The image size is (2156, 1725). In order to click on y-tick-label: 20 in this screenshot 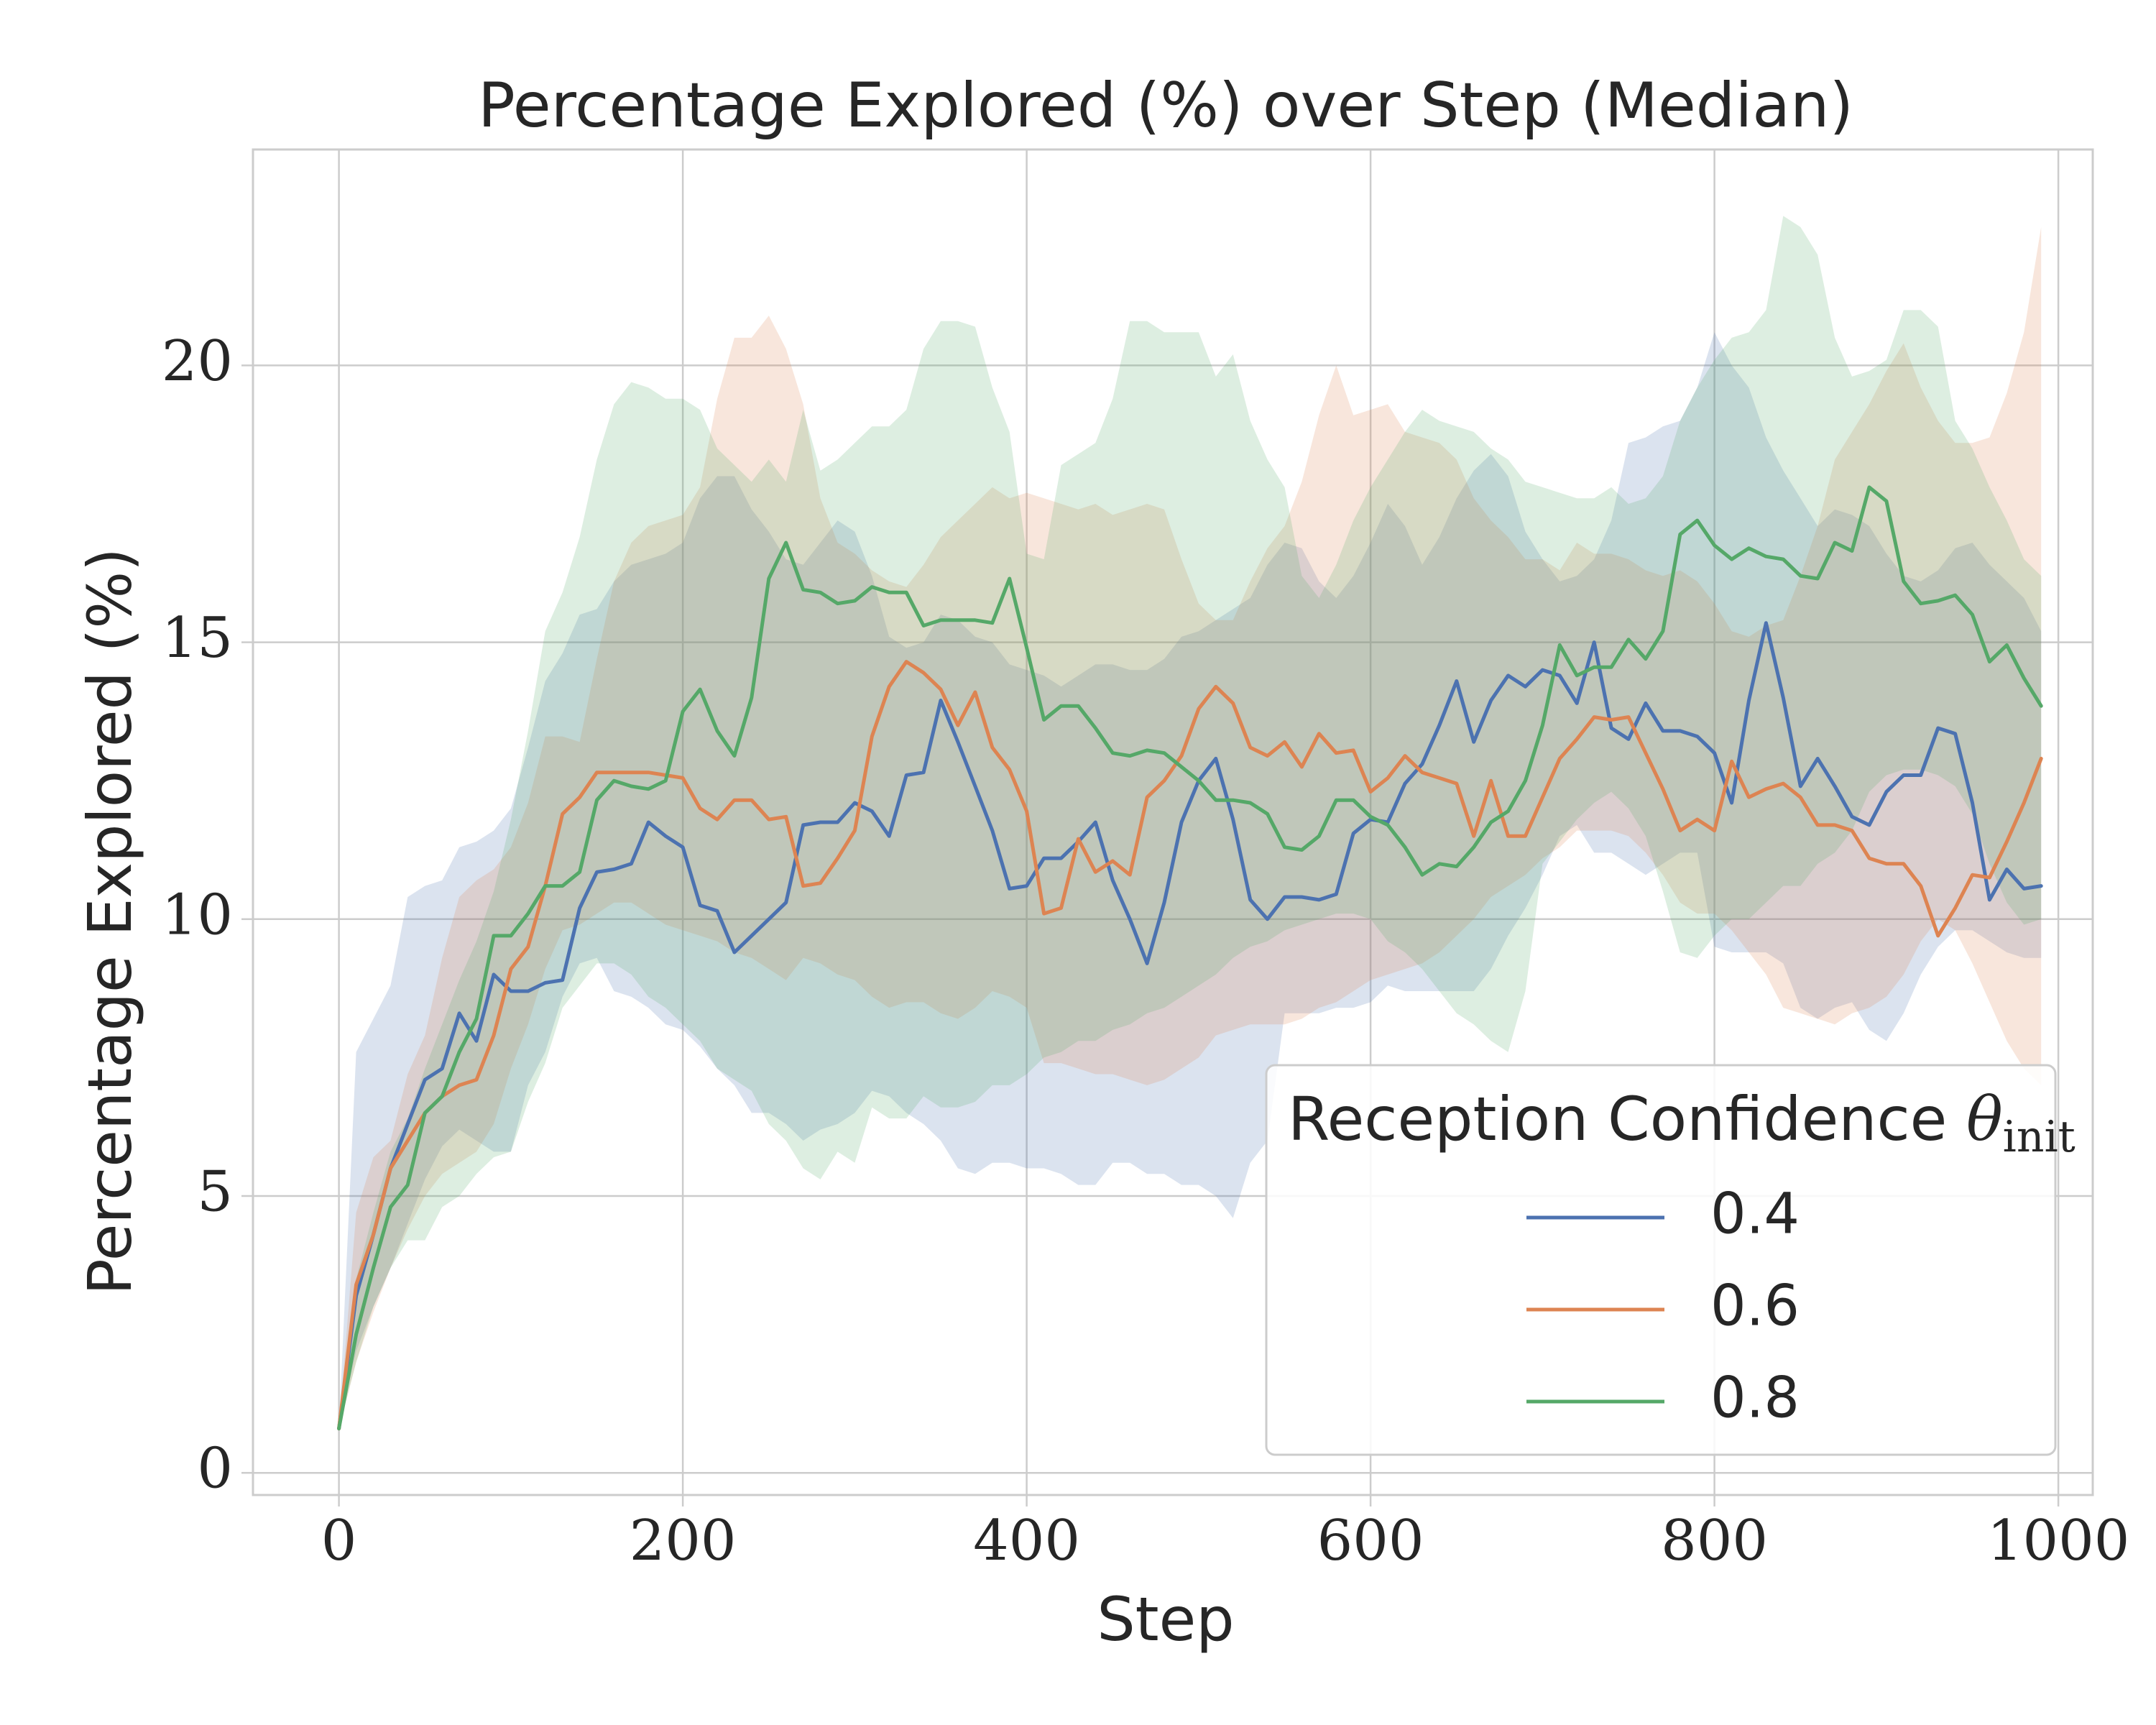, I will do `click(198, 361)`.